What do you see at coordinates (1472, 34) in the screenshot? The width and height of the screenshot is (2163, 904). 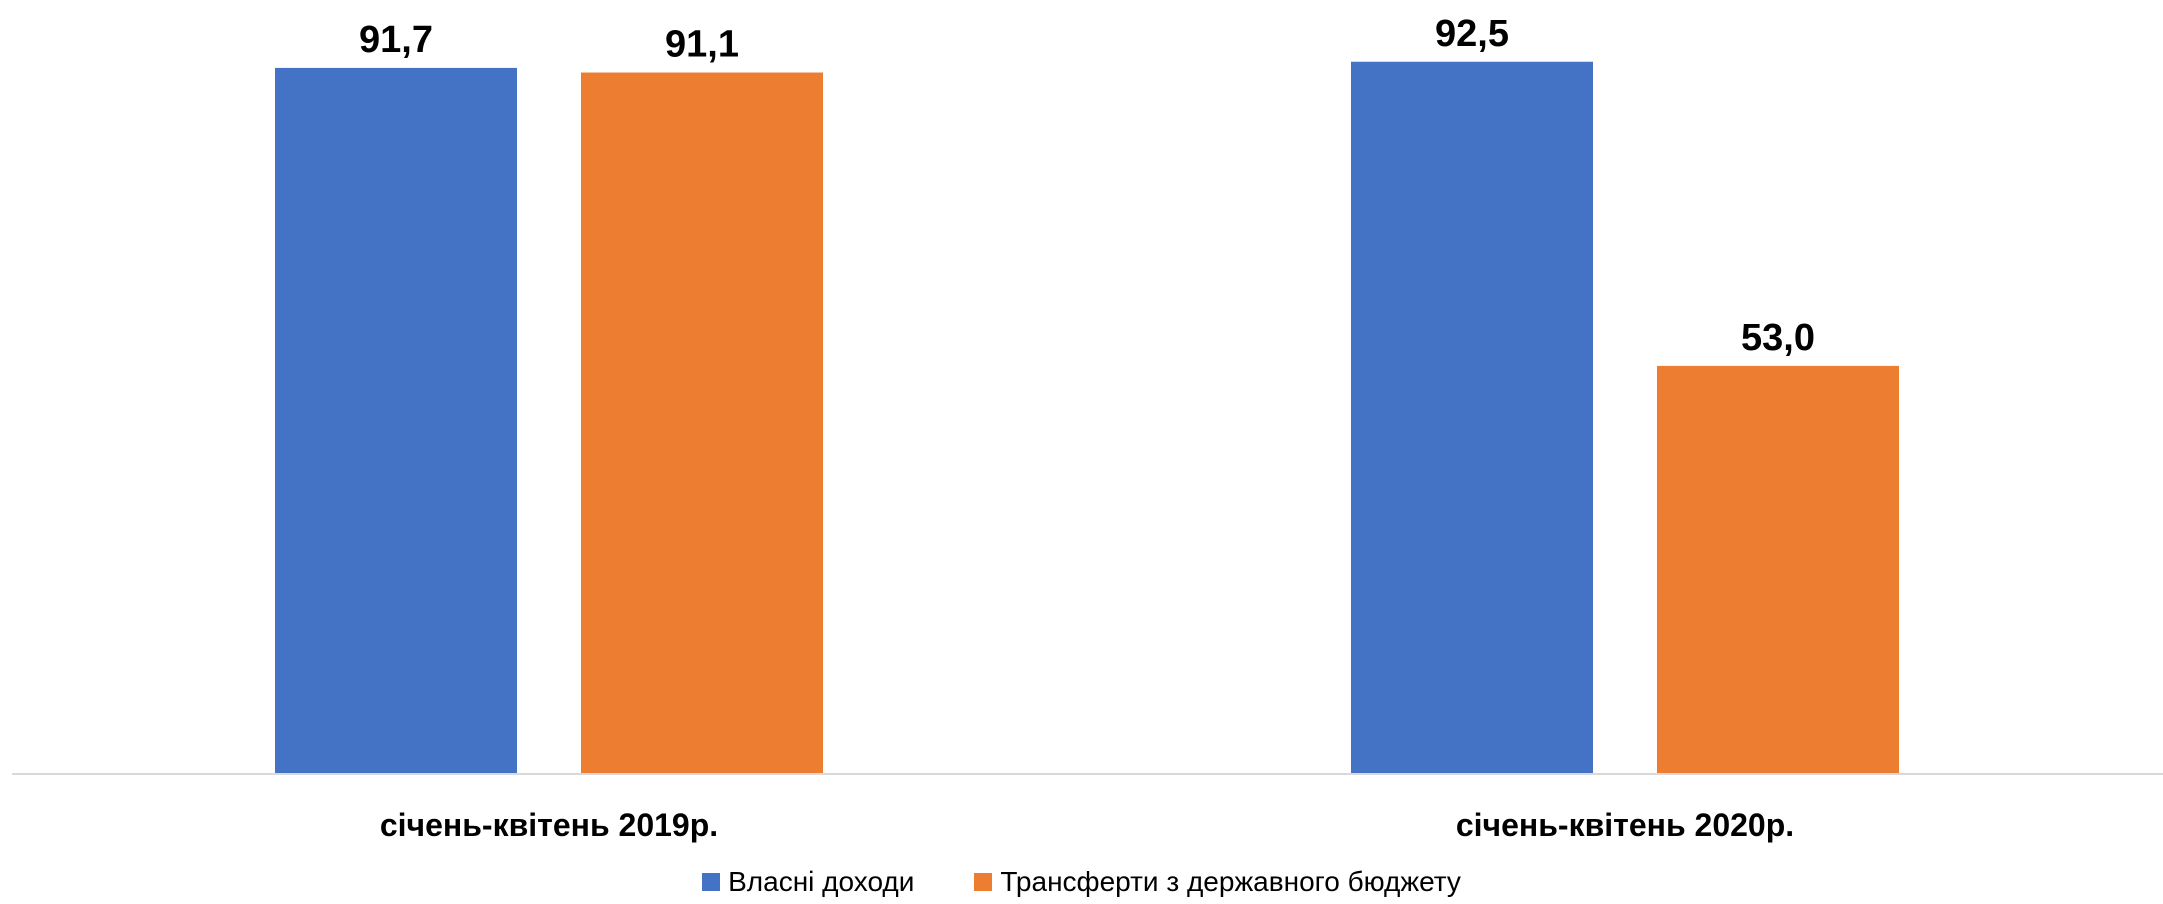 I see `value-label-series0-cat1: 92,5` at bounding box center [1472, 34].